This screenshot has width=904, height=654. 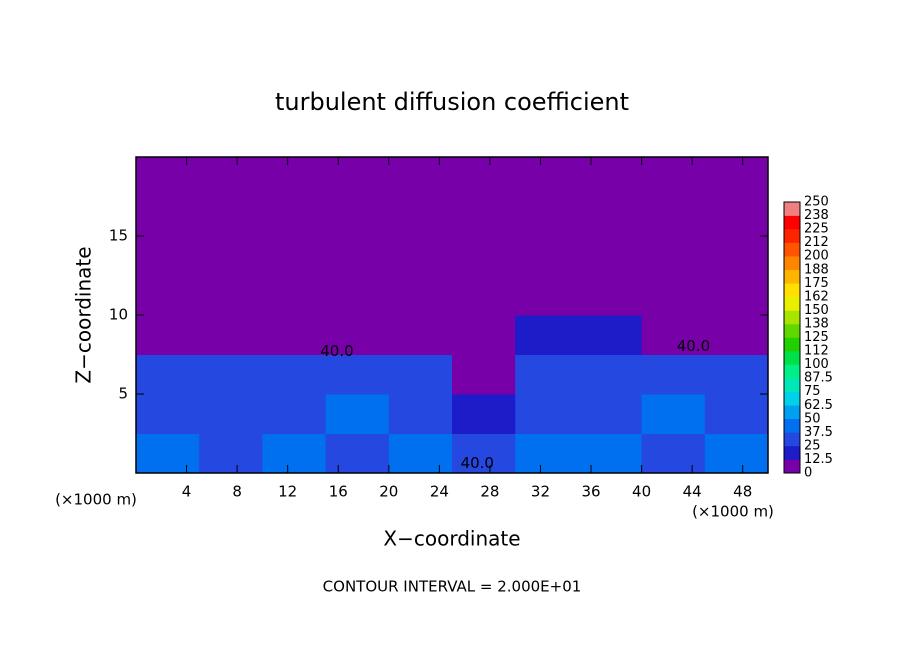 I want to click on colorbar-label: 150, so click(x=816, y=310).